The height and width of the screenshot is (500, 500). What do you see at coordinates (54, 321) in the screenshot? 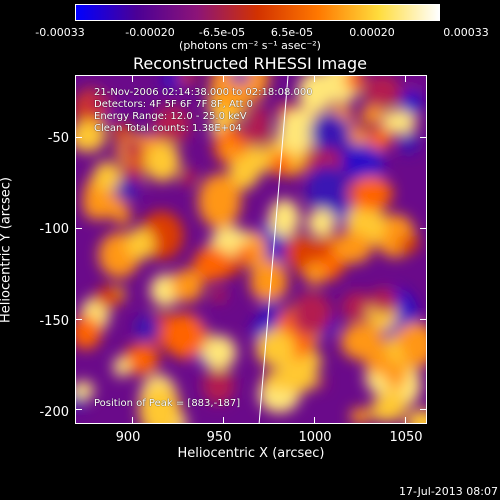
I see `y-tick-label: -150` at bounding box center [54, 321].